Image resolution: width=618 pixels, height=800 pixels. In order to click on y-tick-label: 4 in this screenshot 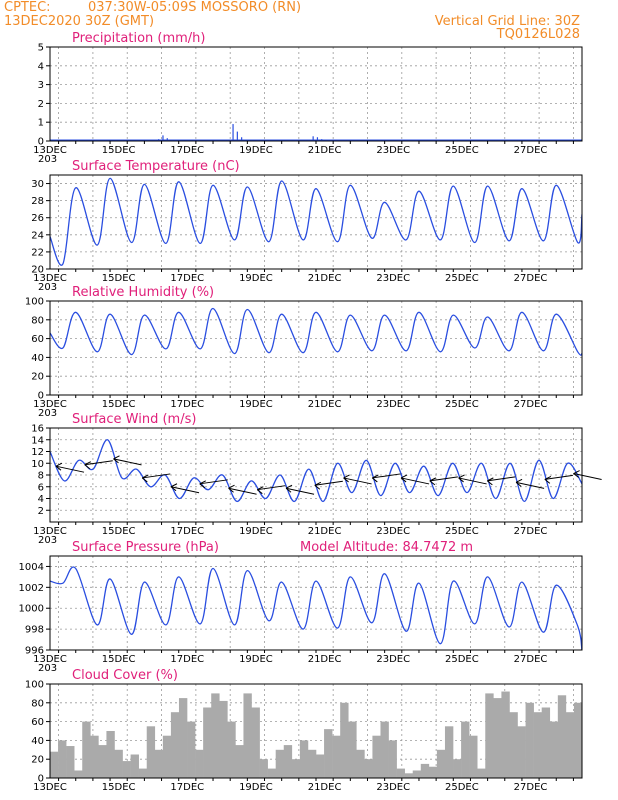, I will do `click(41, 66)`.